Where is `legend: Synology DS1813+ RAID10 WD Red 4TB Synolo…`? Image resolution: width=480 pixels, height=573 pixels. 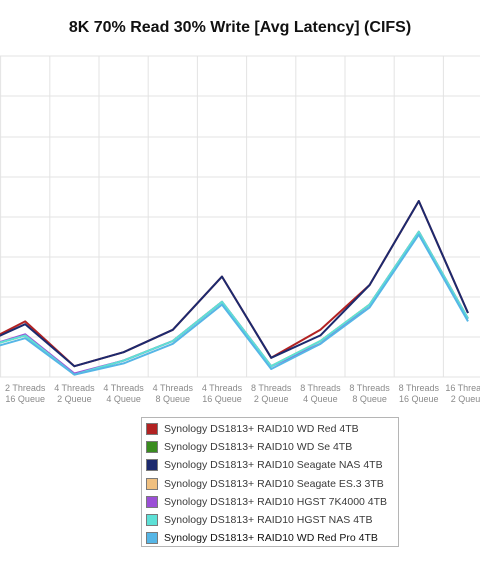
legend: Synology DS1813+ RAID10 WD Red 4TB Synolo… is located at coordinates (270, 482).